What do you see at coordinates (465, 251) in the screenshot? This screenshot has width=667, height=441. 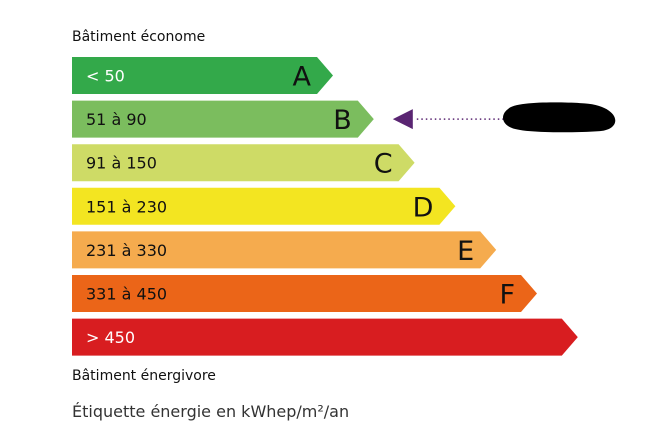 I see `class-letter: E` at bounding box center [465, 251].